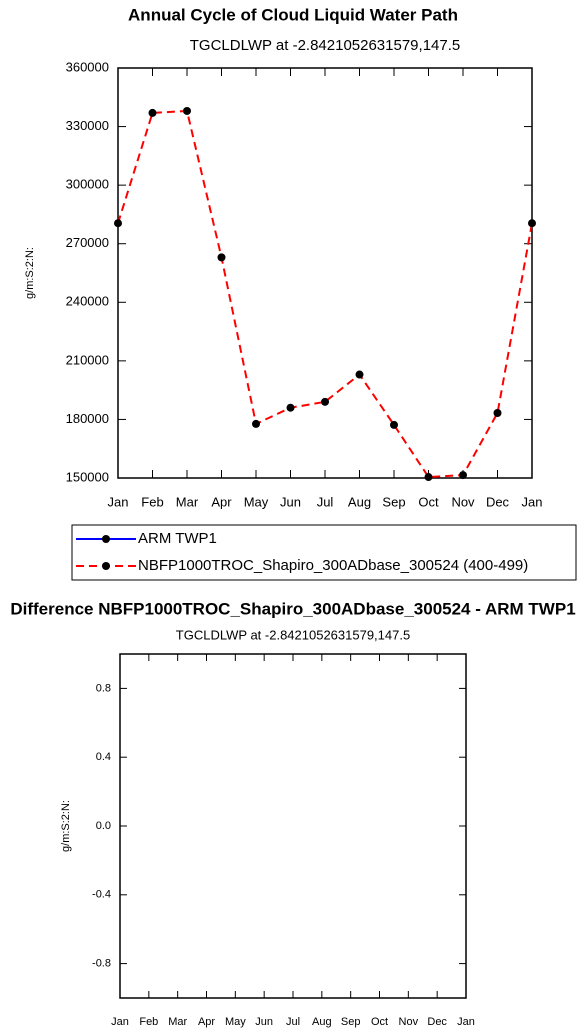 Image resolution: width=586 pixels, height=1035 pixels. I want to click on legend-label: ARM TWP1, so click(177, 538).